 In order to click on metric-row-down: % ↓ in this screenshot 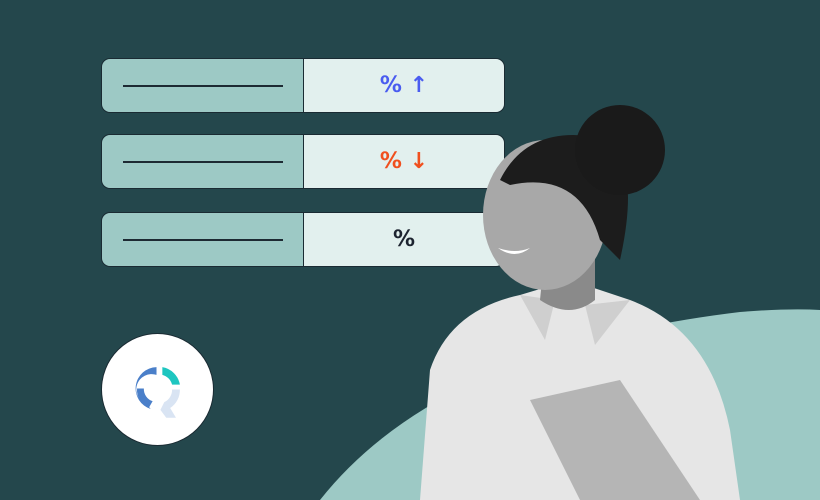, I will do `click(303, 161)`.